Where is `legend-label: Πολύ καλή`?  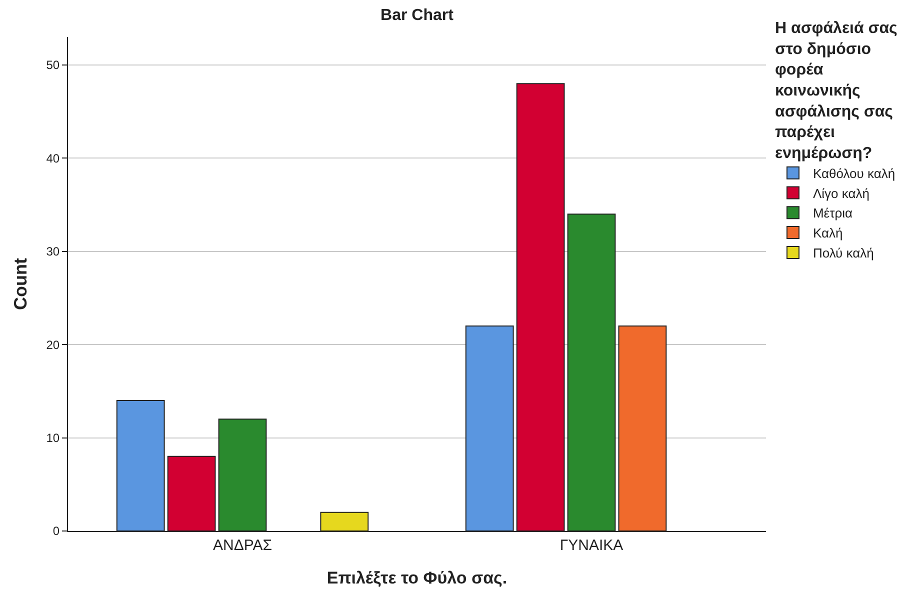 legend-label: Πολύ καλή is located at coordinates (843, 253).